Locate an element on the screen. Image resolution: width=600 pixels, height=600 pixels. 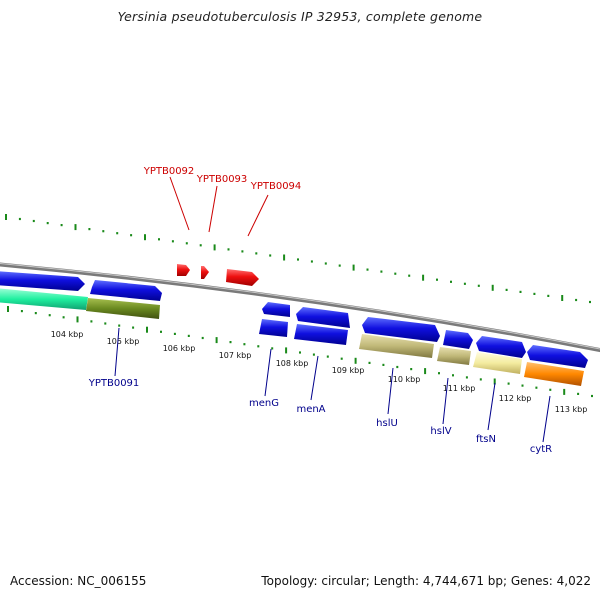
gene-label-hslU: hslU is located at coordinates (387, 423).